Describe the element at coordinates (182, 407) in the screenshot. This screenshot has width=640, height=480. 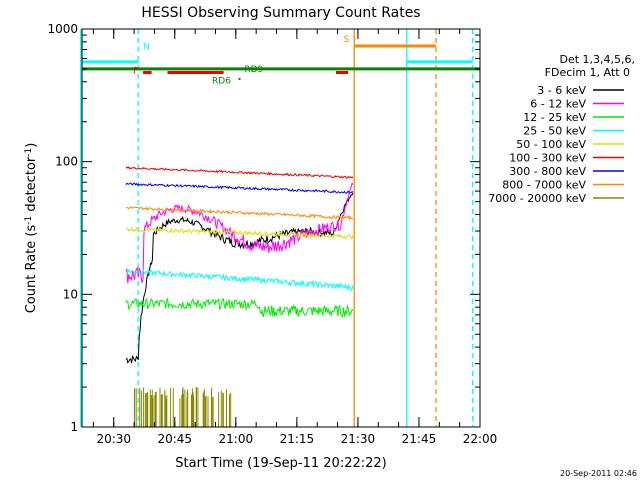
I see `series-line-7000-20000-kev` at that location.